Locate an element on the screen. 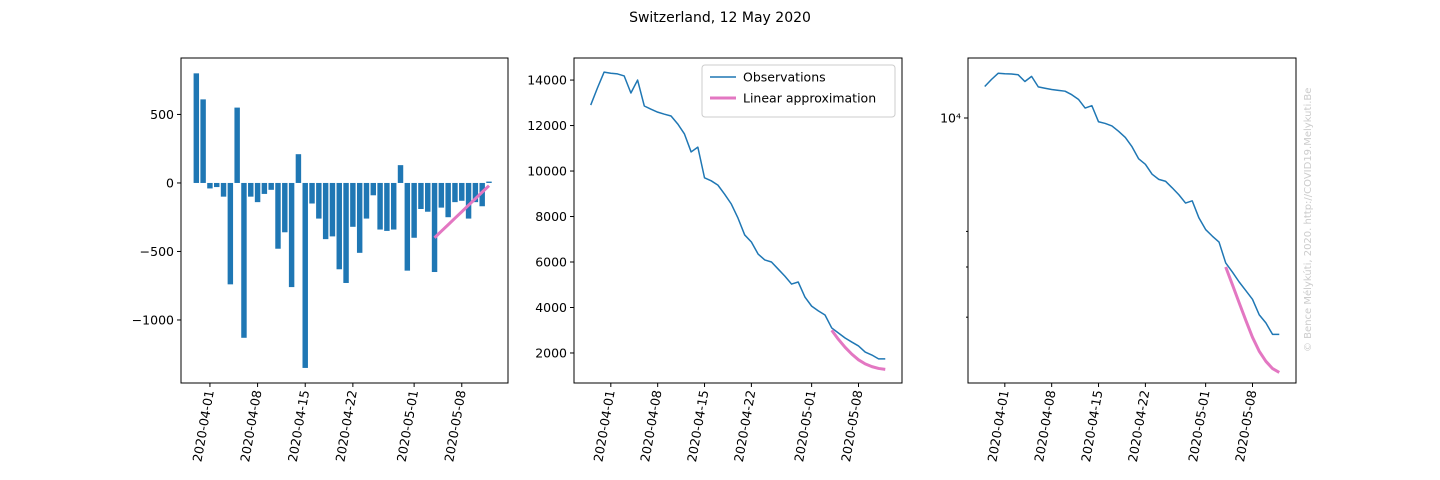 This screenshot has height=480, width=1440. legend: Observations Linear approximation is located at coordinates (798, 91).